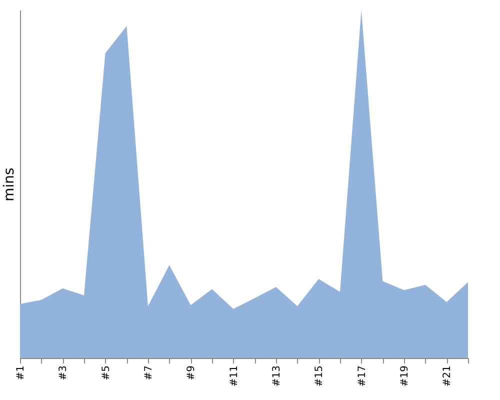  What do you see at coordinates (405, 376) in the screenshot?
I see `x-tick-label: #19` at bounding box center [405, 376].